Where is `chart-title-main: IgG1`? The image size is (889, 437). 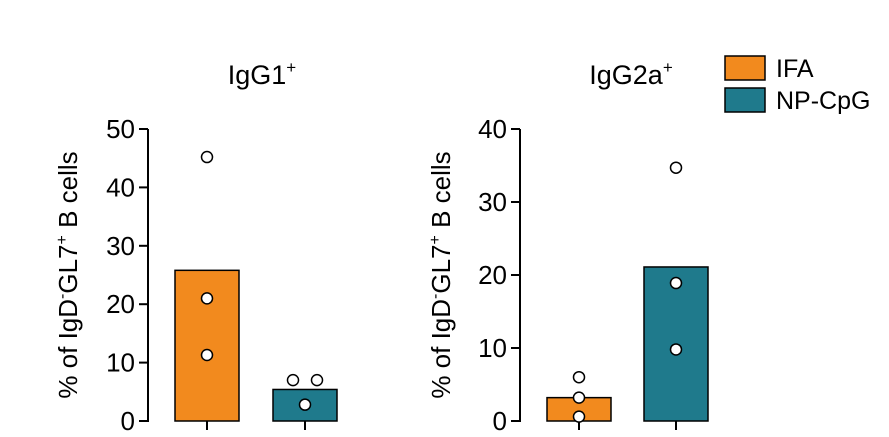
chart-title-main: IgG1 is located at coordinates (257, 75).